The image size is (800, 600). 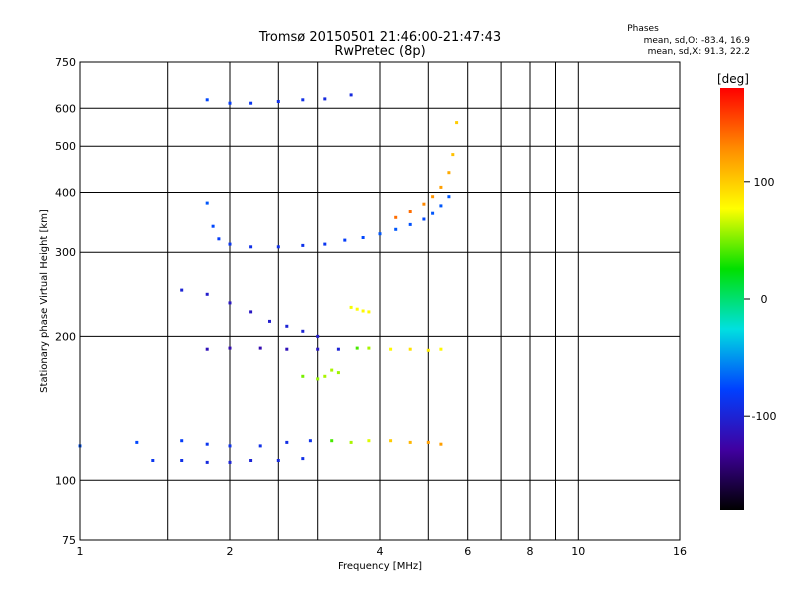 What do you see at coordinates (764, 299) in the screenshot?
I see `colorbar-tick-label: 0` at bounding box center [764, 299].